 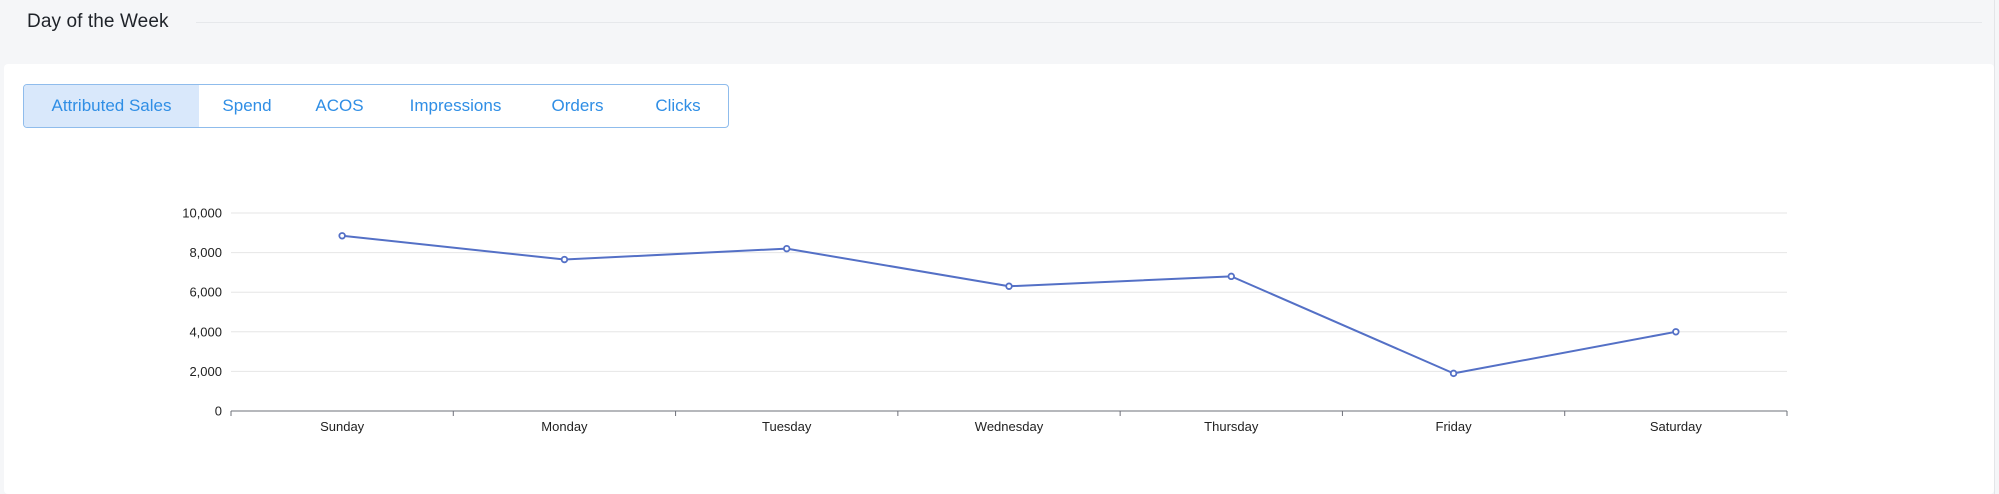 What do you see at coordinates (999, 32) in the screenshot?
I see `section-header: Day of the Week` at bounding box center [999, 32].